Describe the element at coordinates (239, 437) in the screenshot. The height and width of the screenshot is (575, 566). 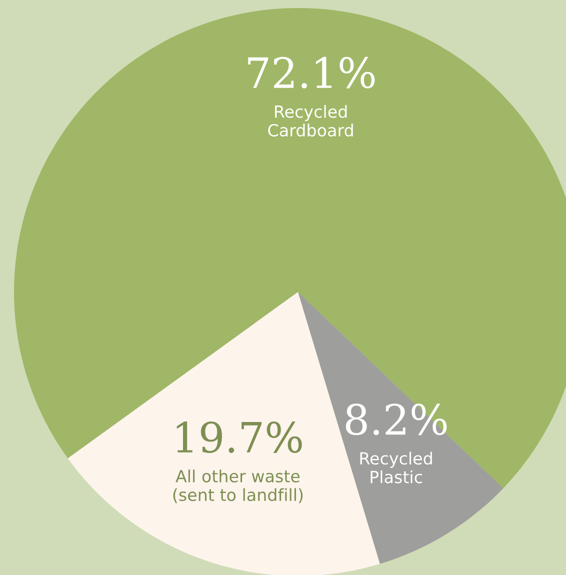
I see `data-label: 19.7%` at that location.